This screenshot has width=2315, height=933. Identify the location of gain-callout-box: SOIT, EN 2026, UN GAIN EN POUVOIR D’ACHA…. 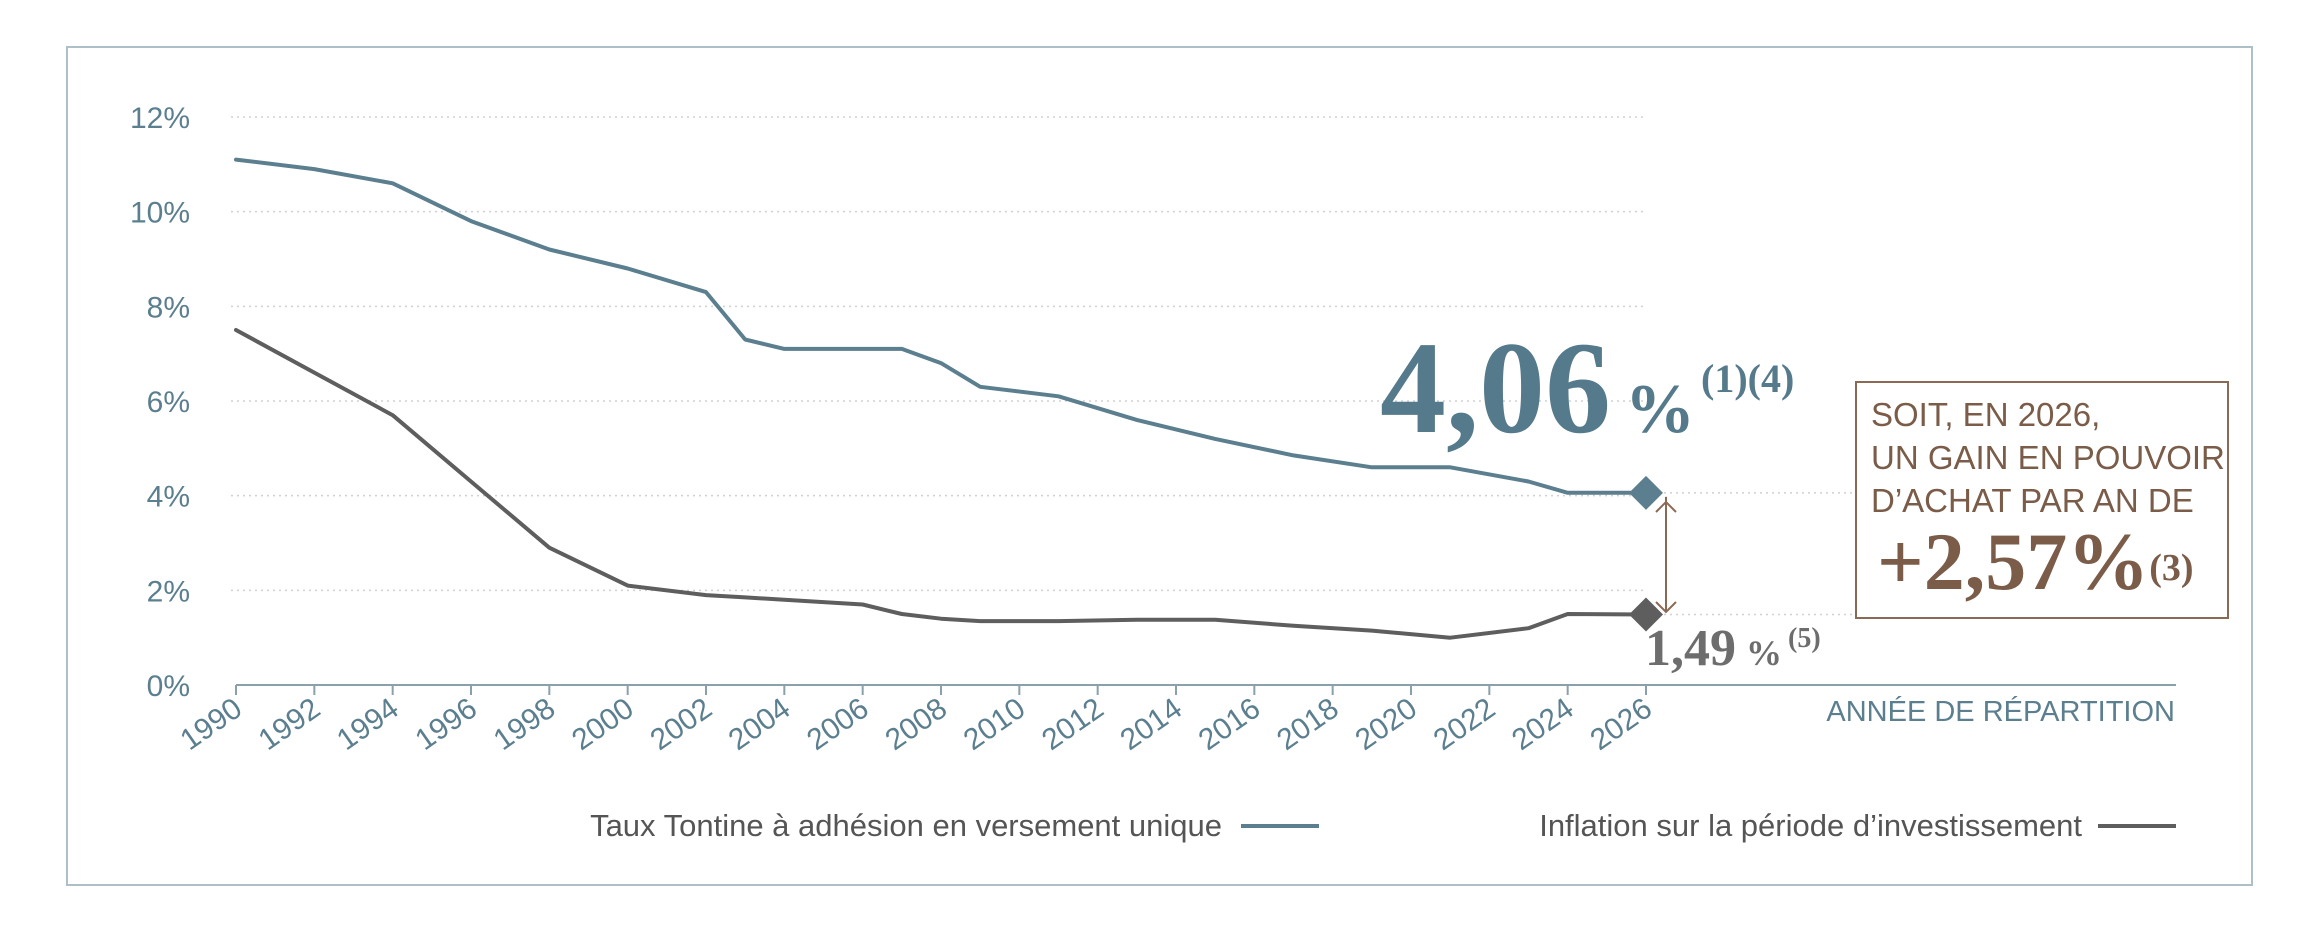
(2042, 500).